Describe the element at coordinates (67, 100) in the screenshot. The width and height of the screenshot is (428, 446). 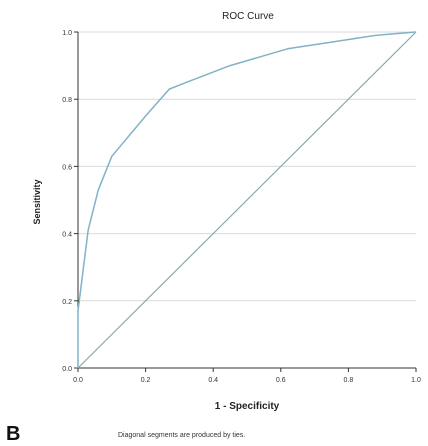
I see `y-tick-label: 0.8` at that location.